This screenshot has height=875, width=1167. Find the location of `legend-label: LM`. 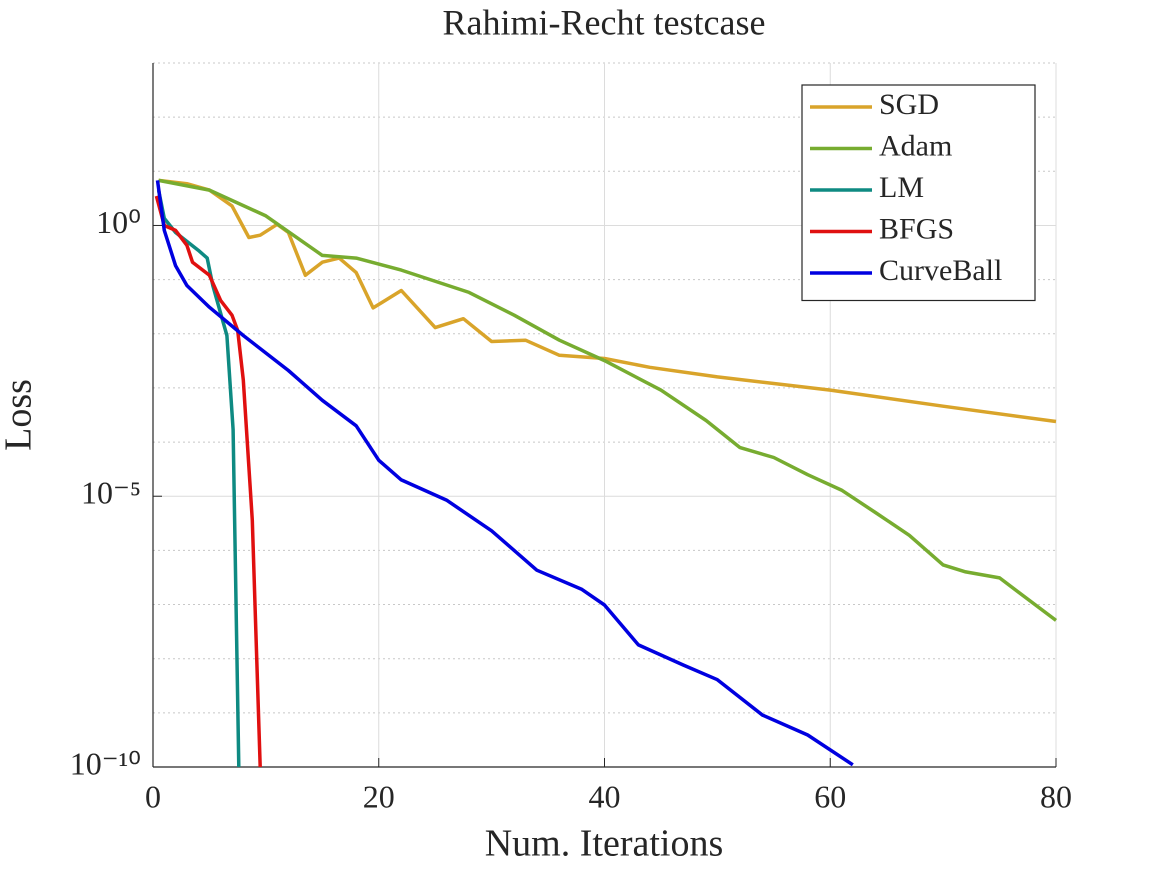

legend-label: LM is located at coordinates (901, 187).